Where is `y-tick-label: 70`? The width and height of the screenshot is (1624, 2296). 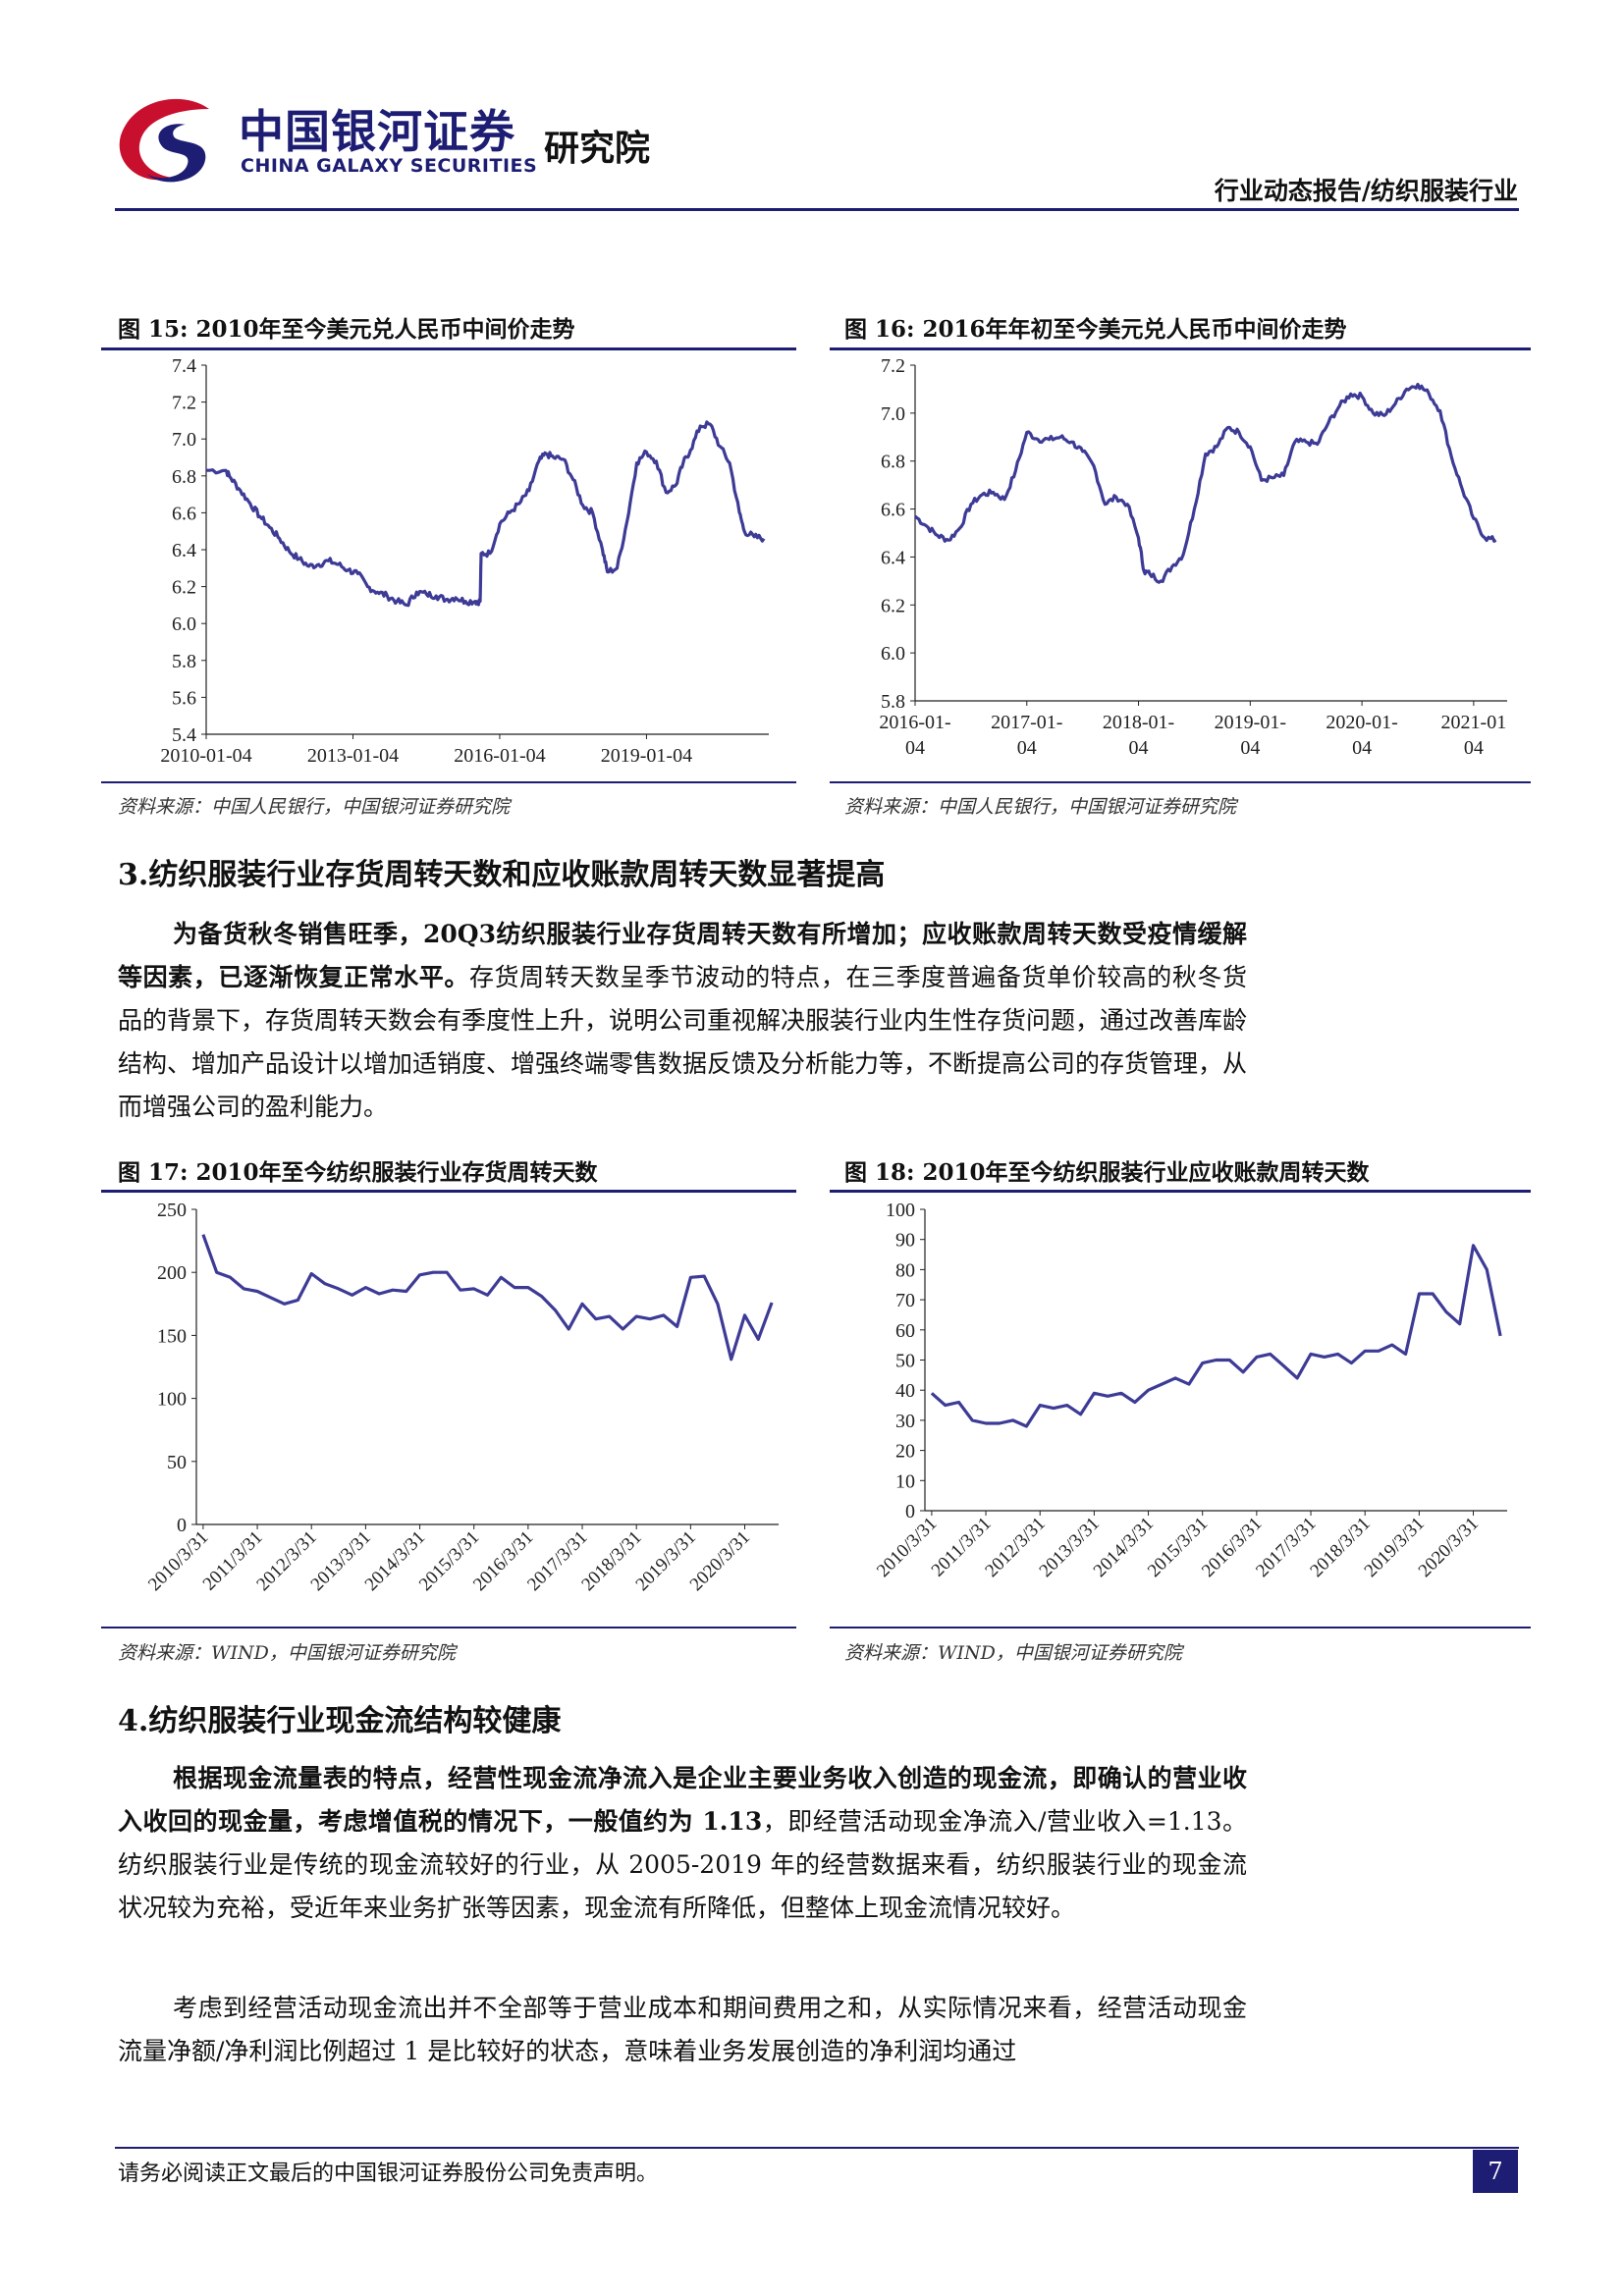 y-tick-label: 70 is located at coordinates (905, 1301).